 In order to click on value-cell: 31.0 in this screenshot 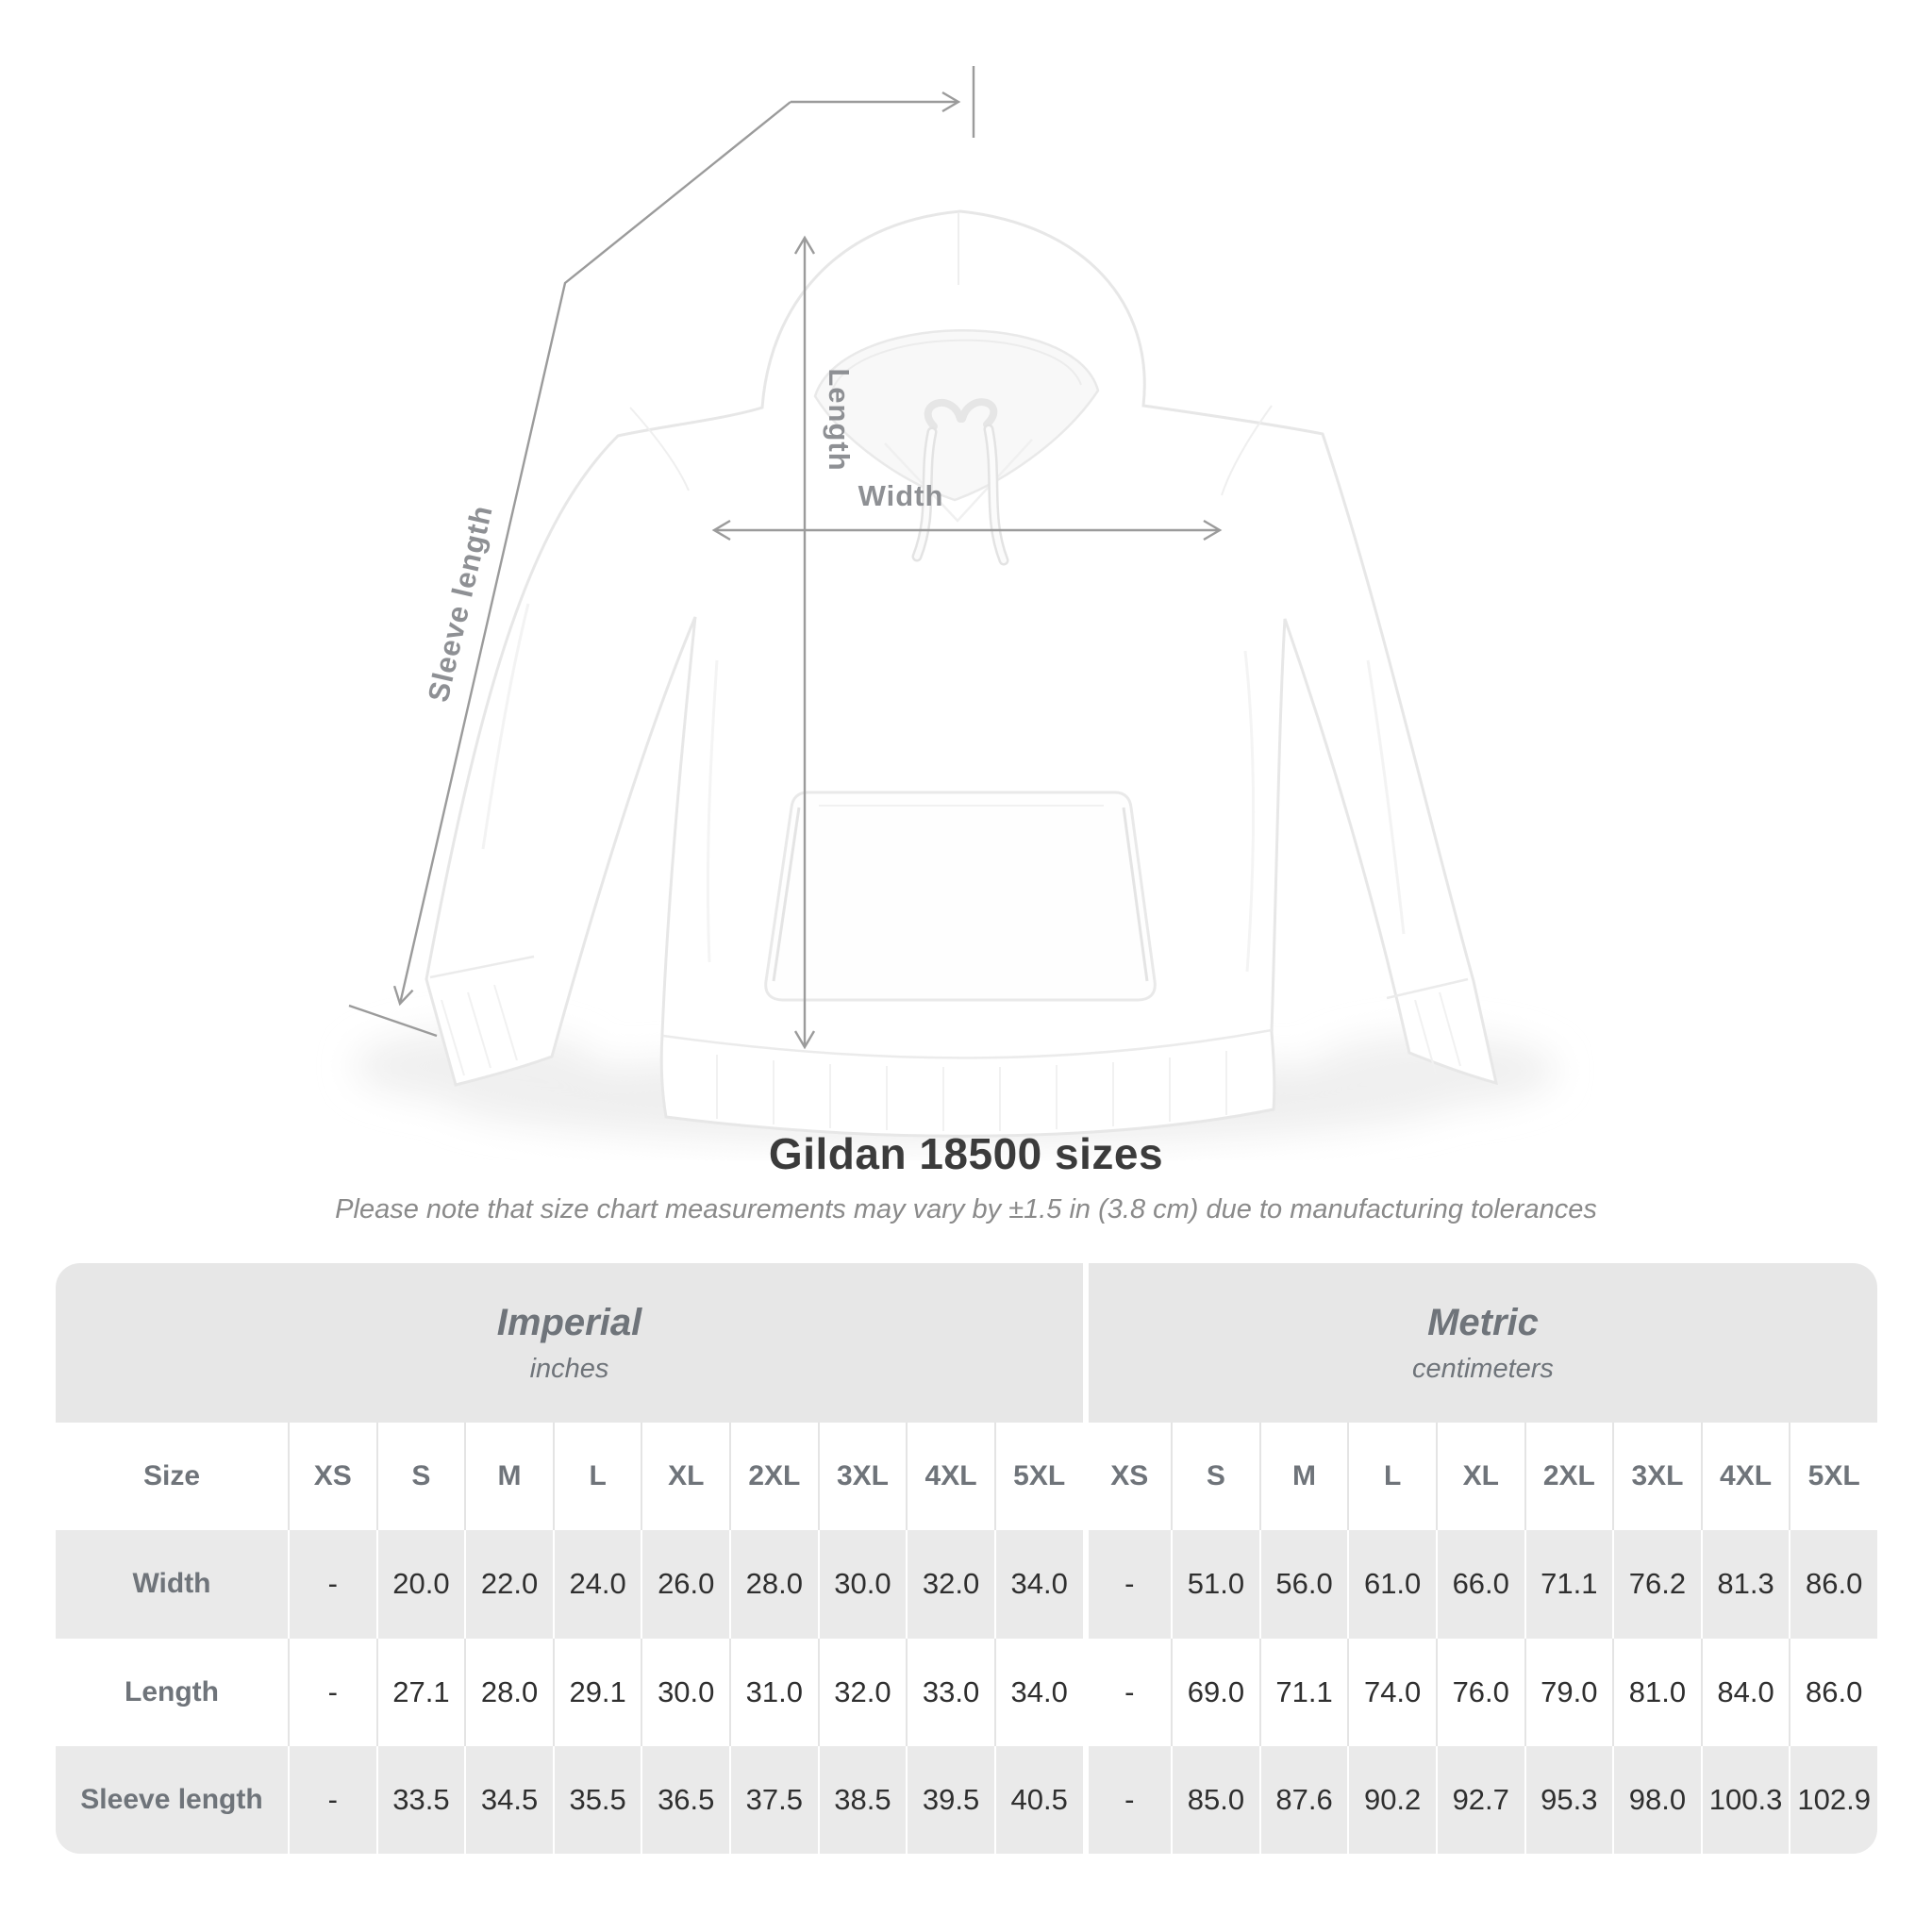, I will do `click(773, 1692)`.